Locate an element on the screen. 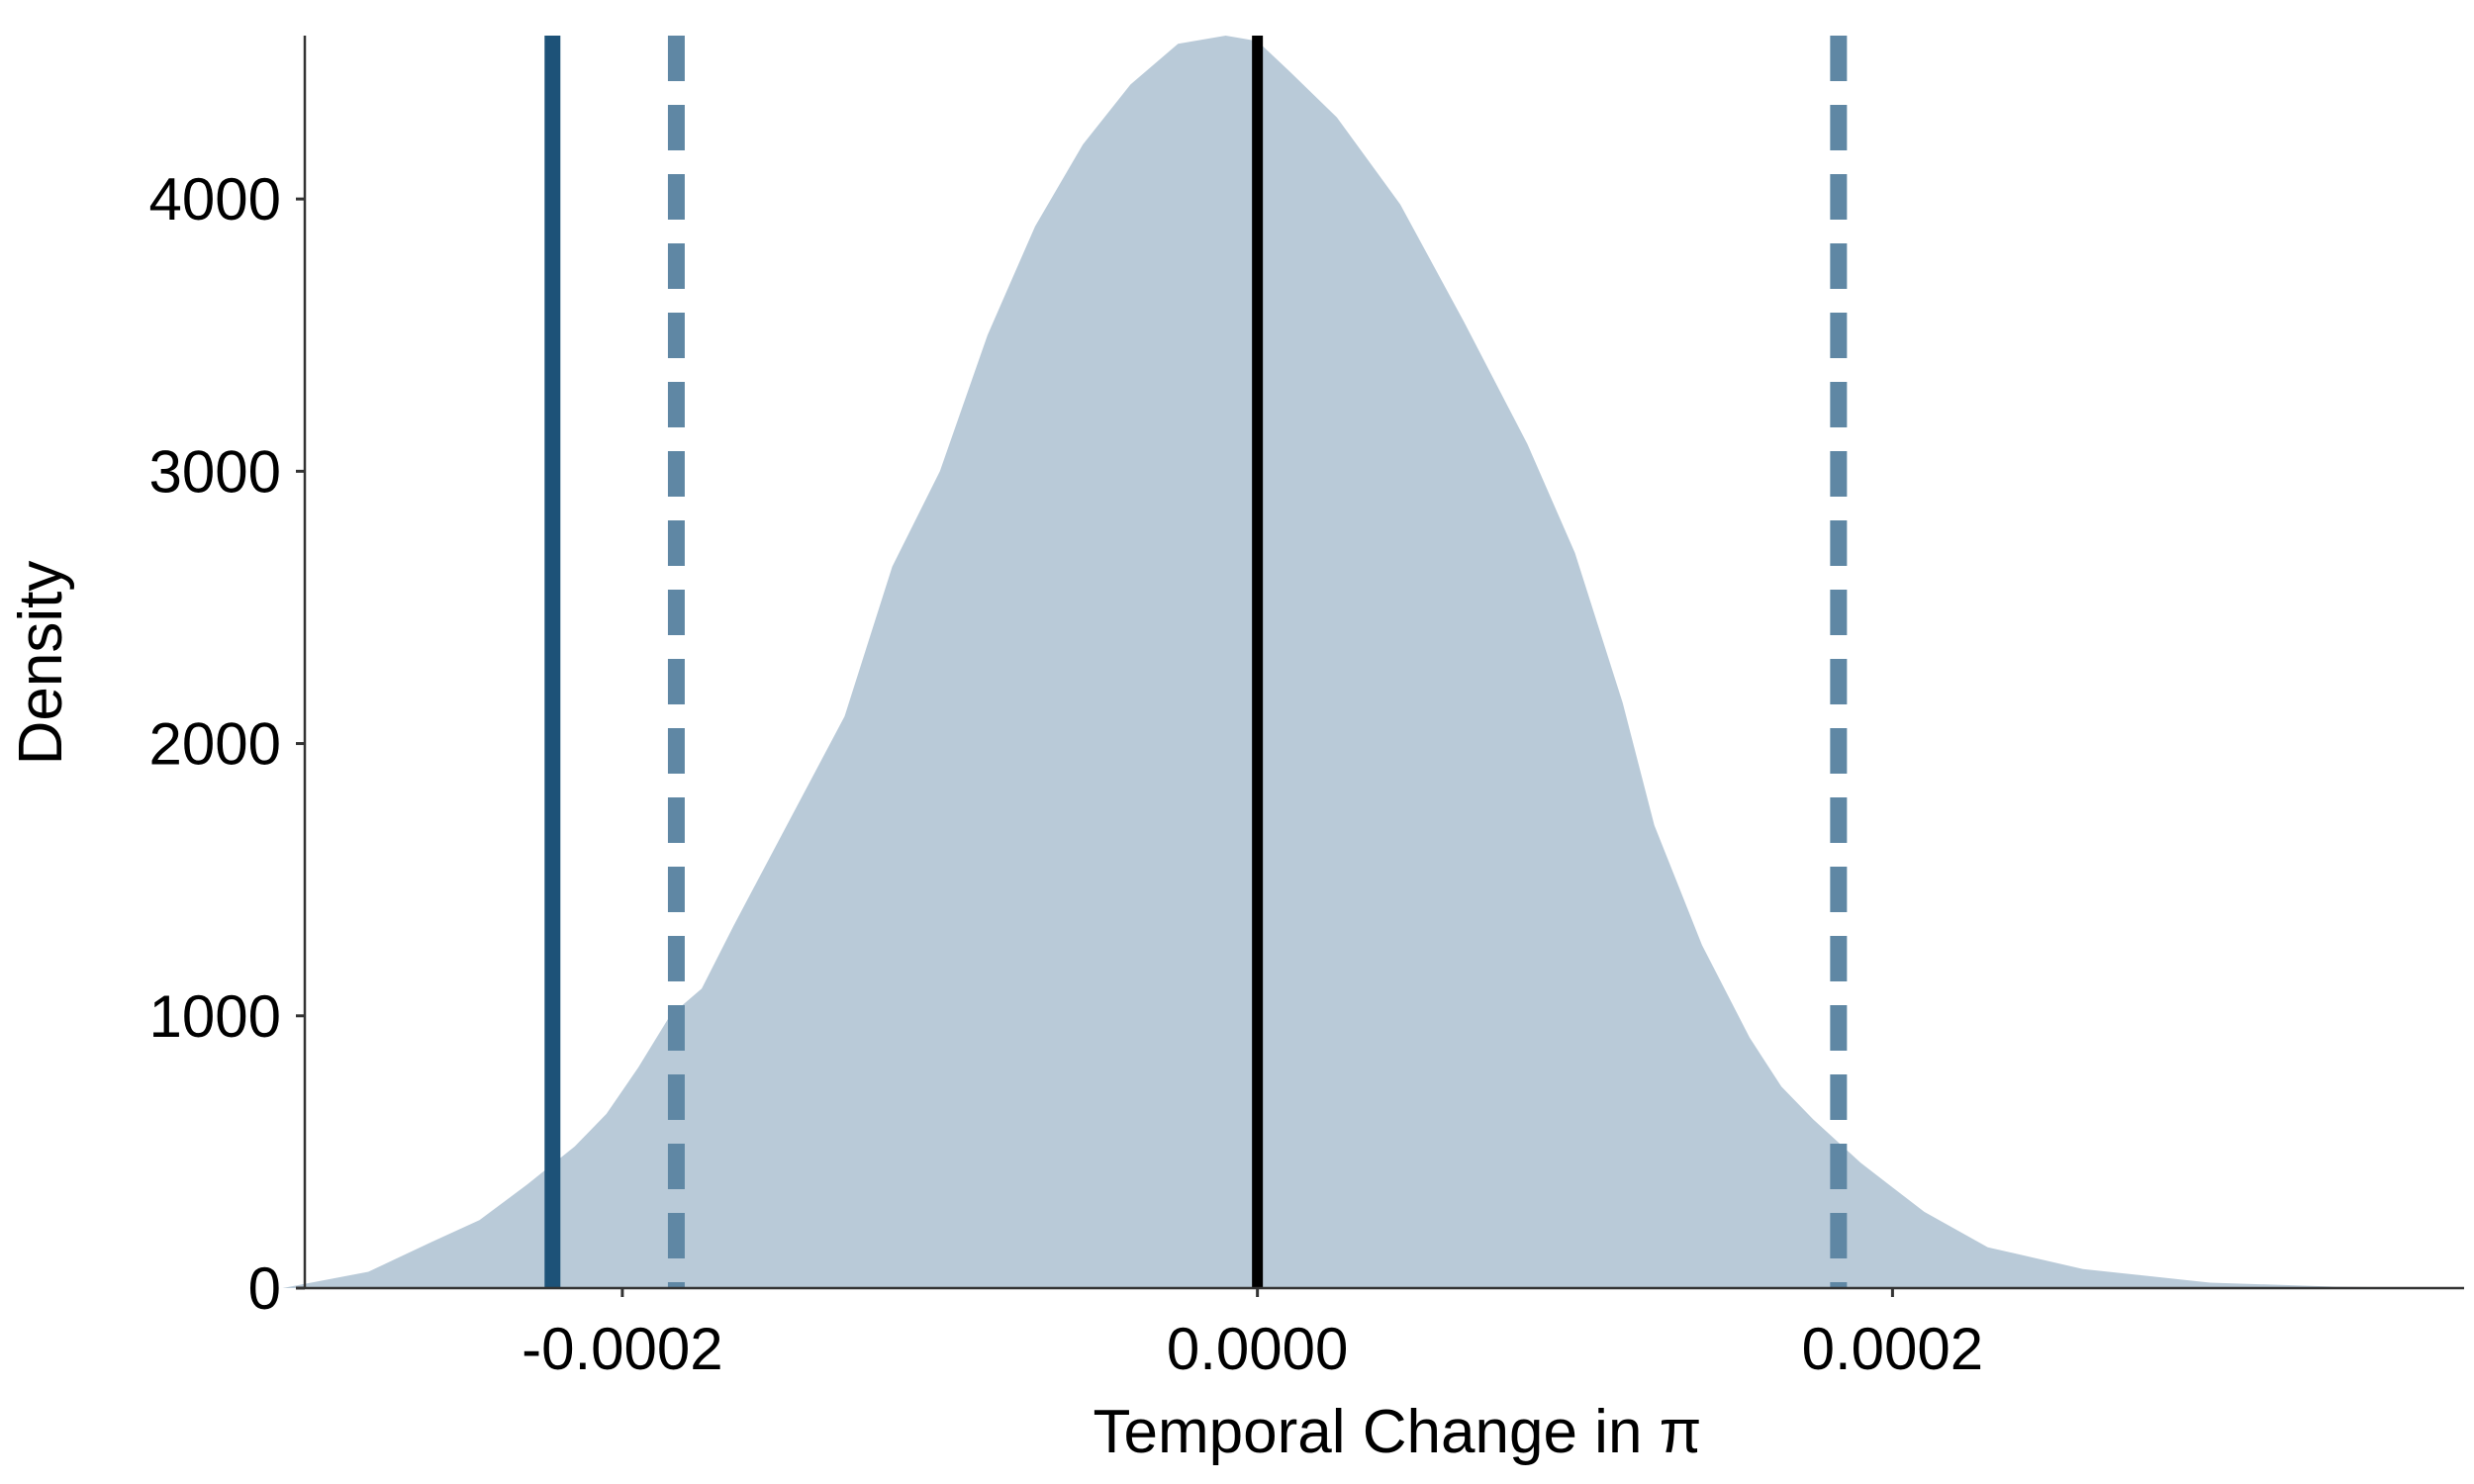 The height and width of the screenshot is (1484, 2474). y-tick-label: 2000 is located at coordinates (215, 744).